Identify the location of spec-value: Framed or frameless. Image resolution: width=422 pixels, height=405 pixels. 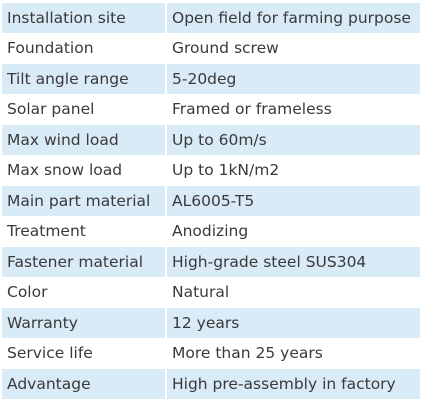
(293, 109).